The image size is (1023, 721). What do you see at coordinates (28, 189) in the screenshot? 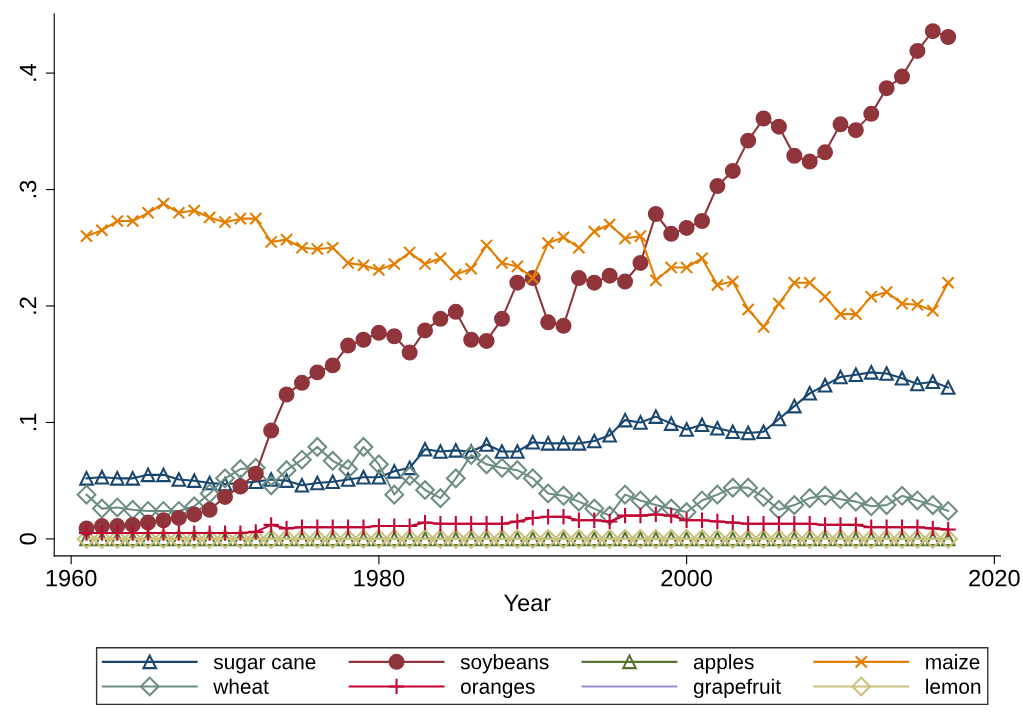
I see `y-tick-label: .3` at bounding box center [28, 189].